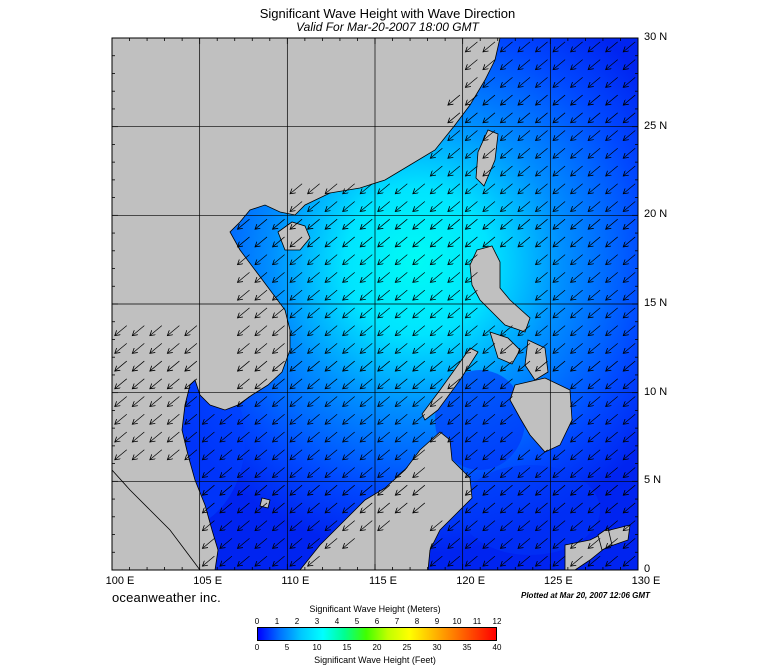  What do you see at coordinates (585, 595) in the screenshot?
I see `plotted-timestamp: Plotted at Mar 20, 2007 12:06 GMT` at bounding box center [585, 595].